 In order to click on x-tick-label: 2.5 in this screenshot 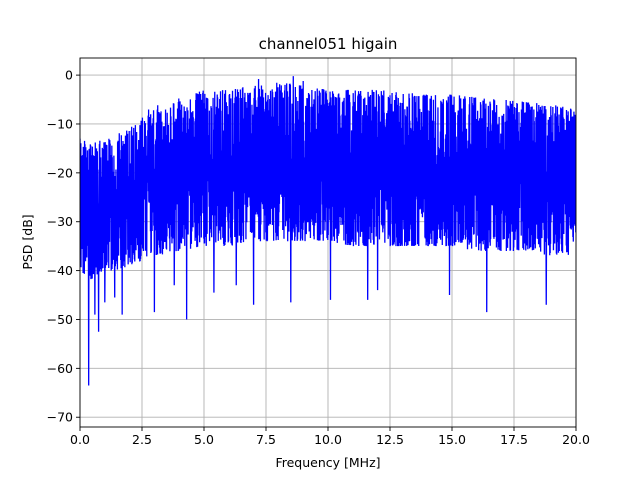, I will do `click(142, 439)`.